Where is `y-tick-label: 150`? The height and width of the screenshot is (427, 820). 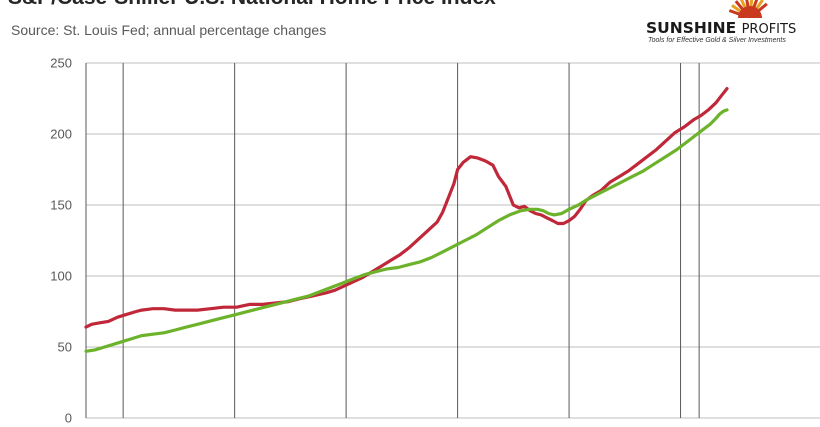
y-tick-label: 150 is located at coordinates (61, 205).